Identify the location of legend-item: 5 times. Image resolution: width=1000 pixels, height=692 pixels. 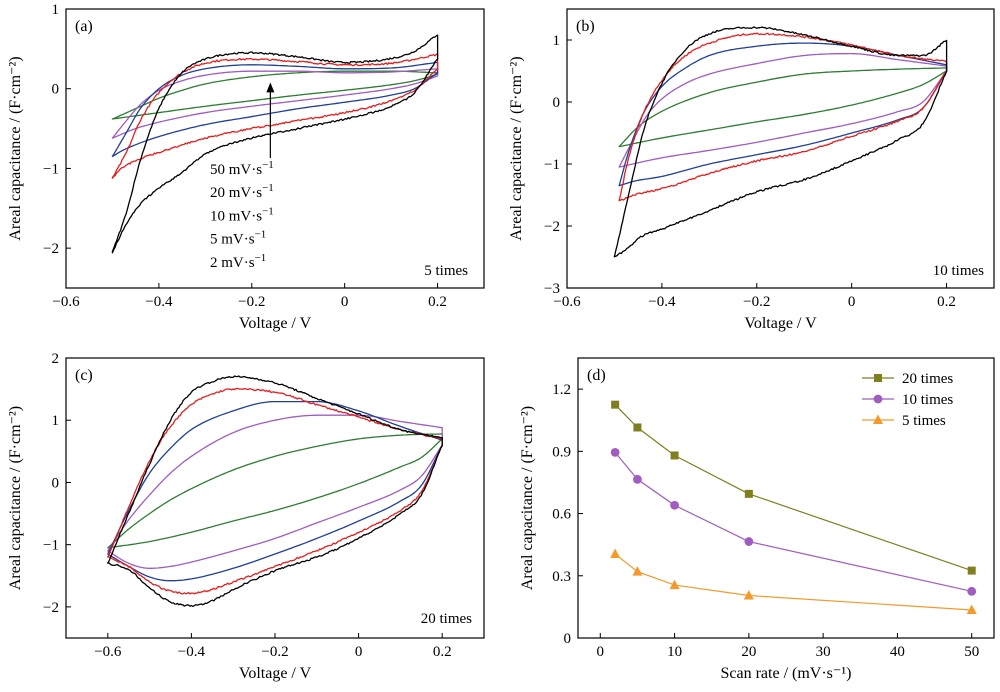
(904, 421).